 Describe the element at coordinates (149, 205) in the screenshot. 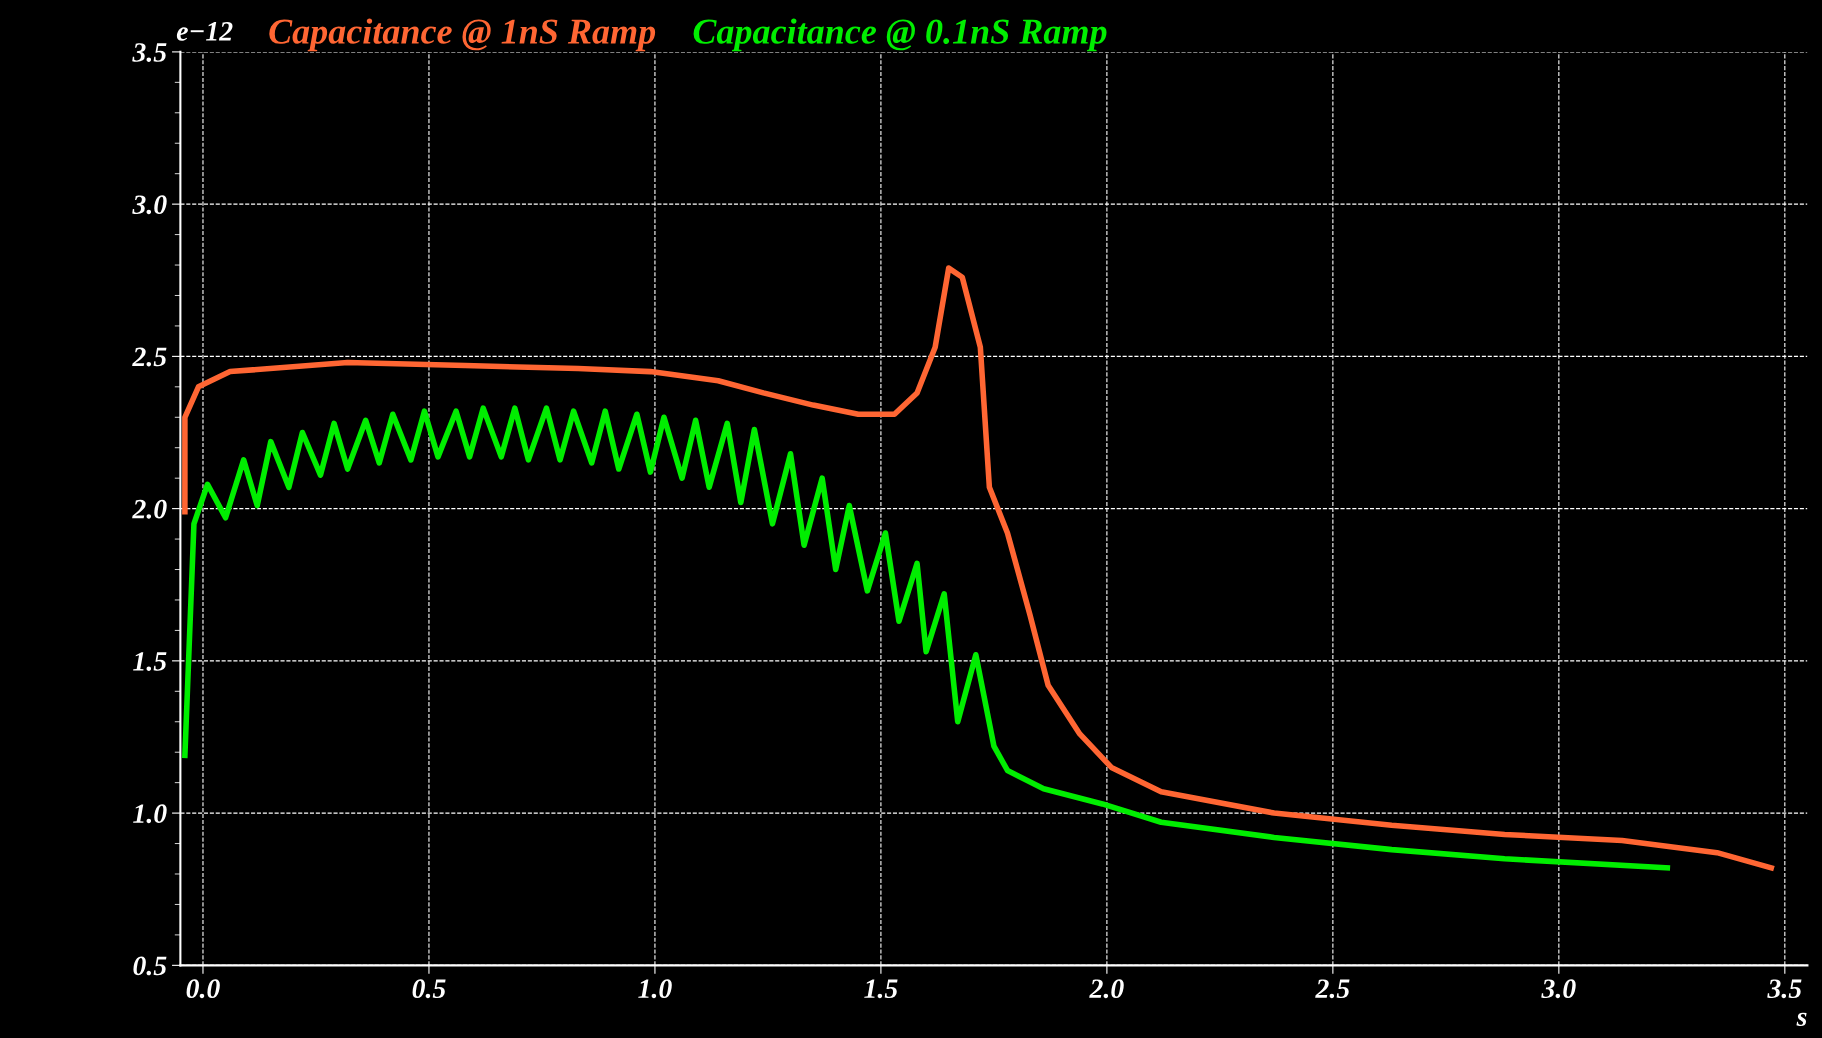

I see `y-tick-label: 3.0` at that location.